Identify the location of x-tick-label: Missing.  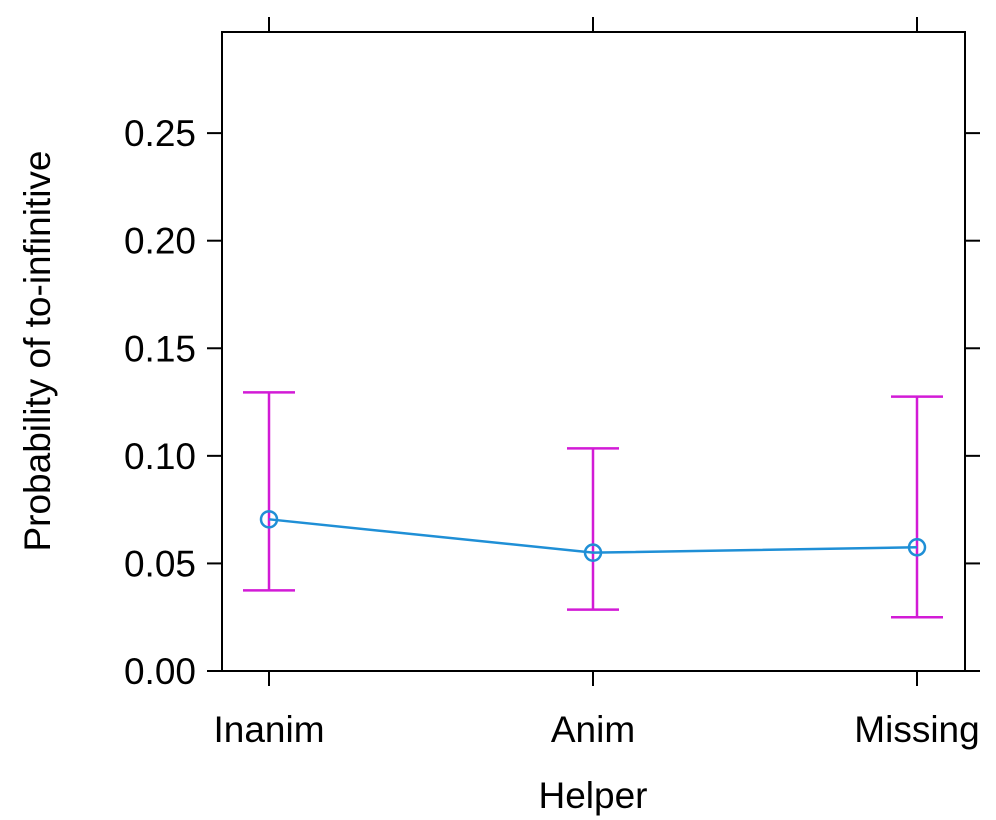
(916, 729).